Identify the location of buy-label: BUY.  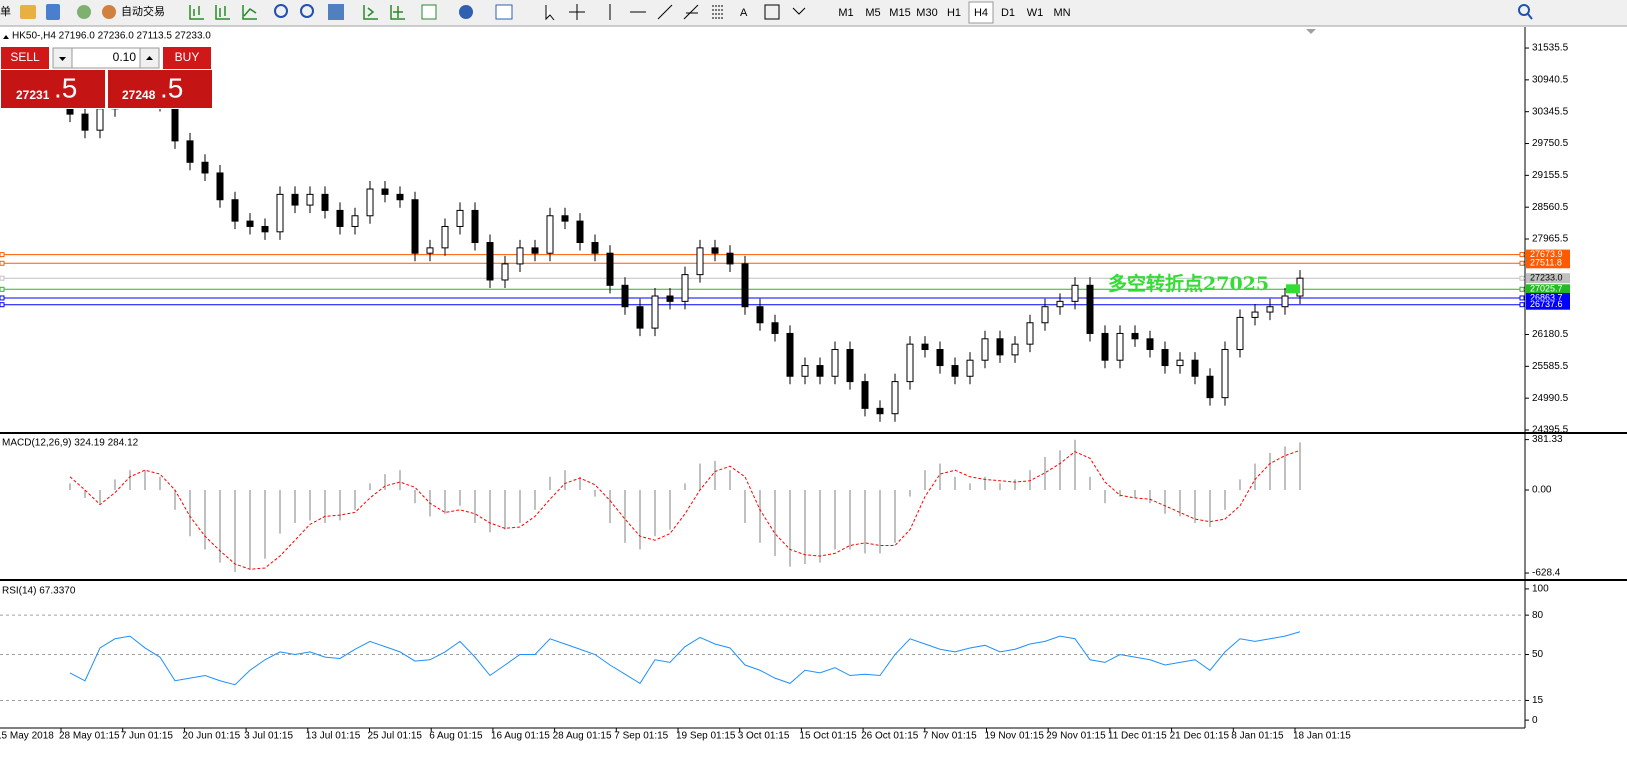
(187, 57).